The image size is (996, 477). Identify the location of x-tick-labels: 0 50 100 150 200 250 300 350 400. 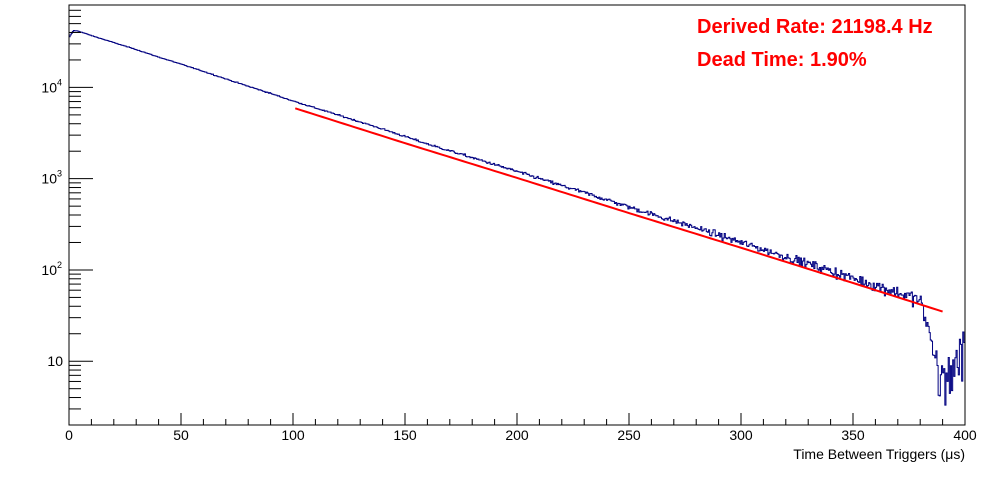
(521, 435).